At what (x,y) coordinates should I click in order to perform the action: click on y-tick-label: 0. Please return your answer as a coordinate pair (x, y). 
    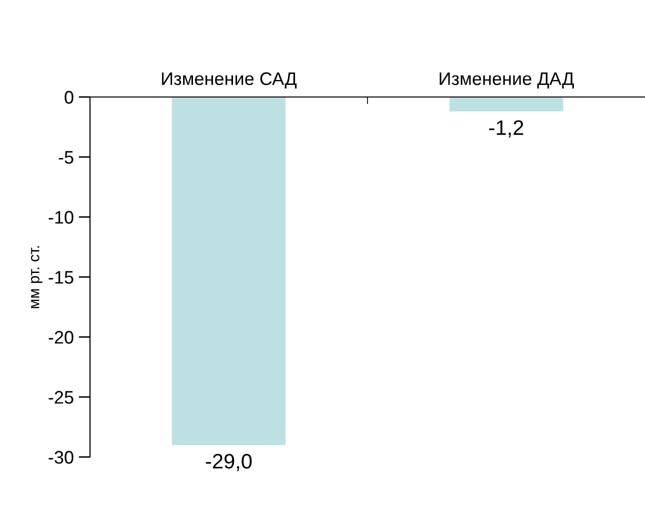
    Looking at the image, I should click on (69, 97).